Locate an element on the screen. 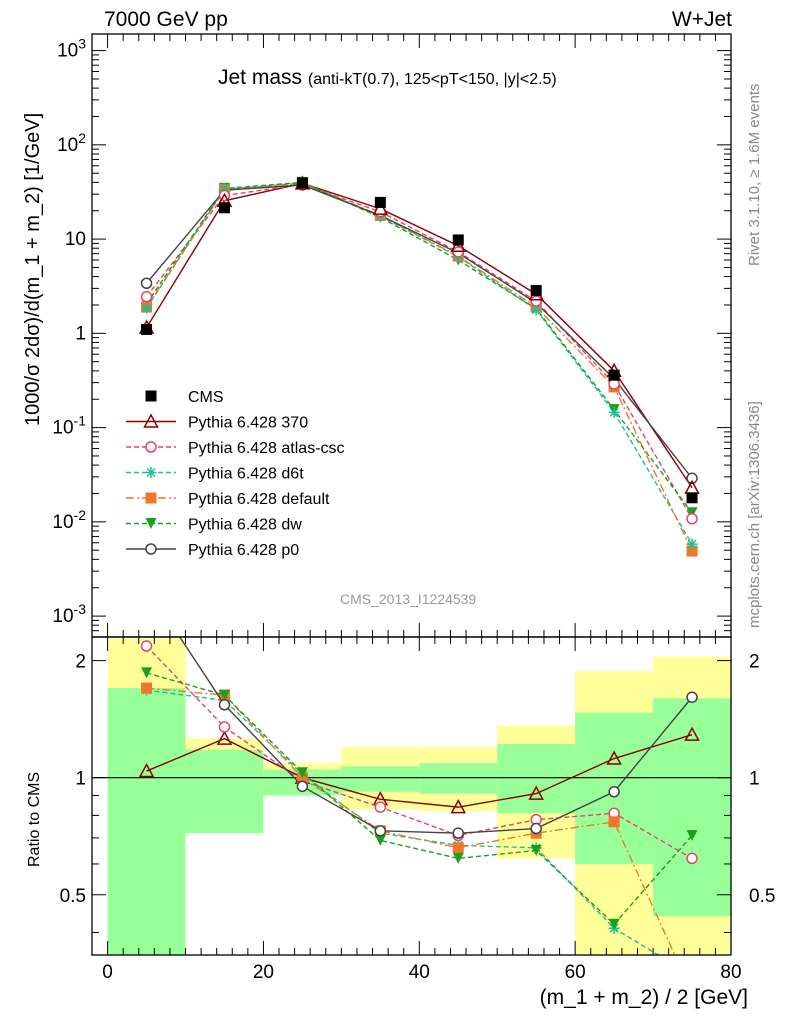 The width and height of the screenshot is (786, 1024). legend-label: Pythia 6.428 d6t is located at coordinates (246, 474).